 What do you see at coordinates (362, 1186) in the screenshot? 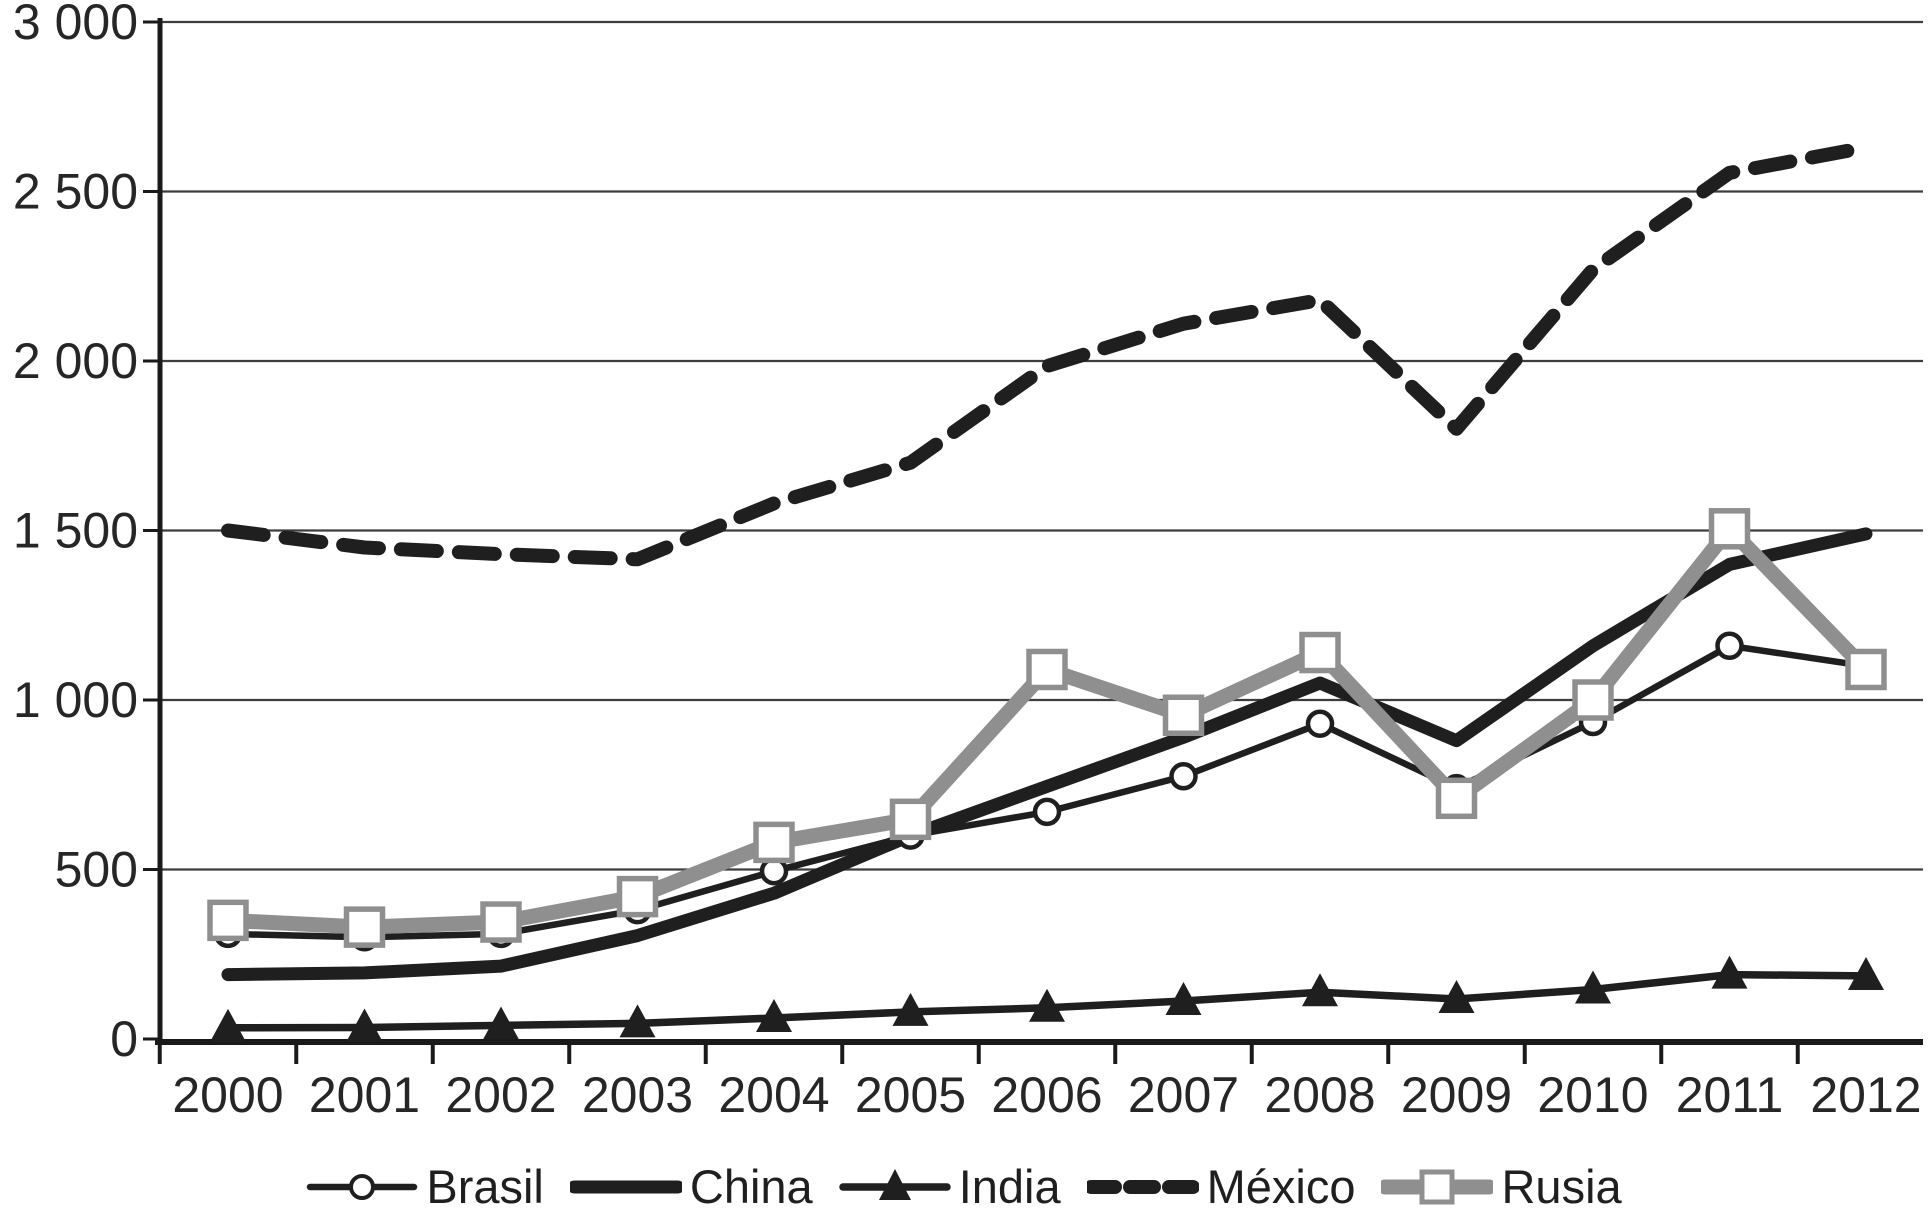
I see `legend-sample-brasil` at bounding box center [362, 1186].